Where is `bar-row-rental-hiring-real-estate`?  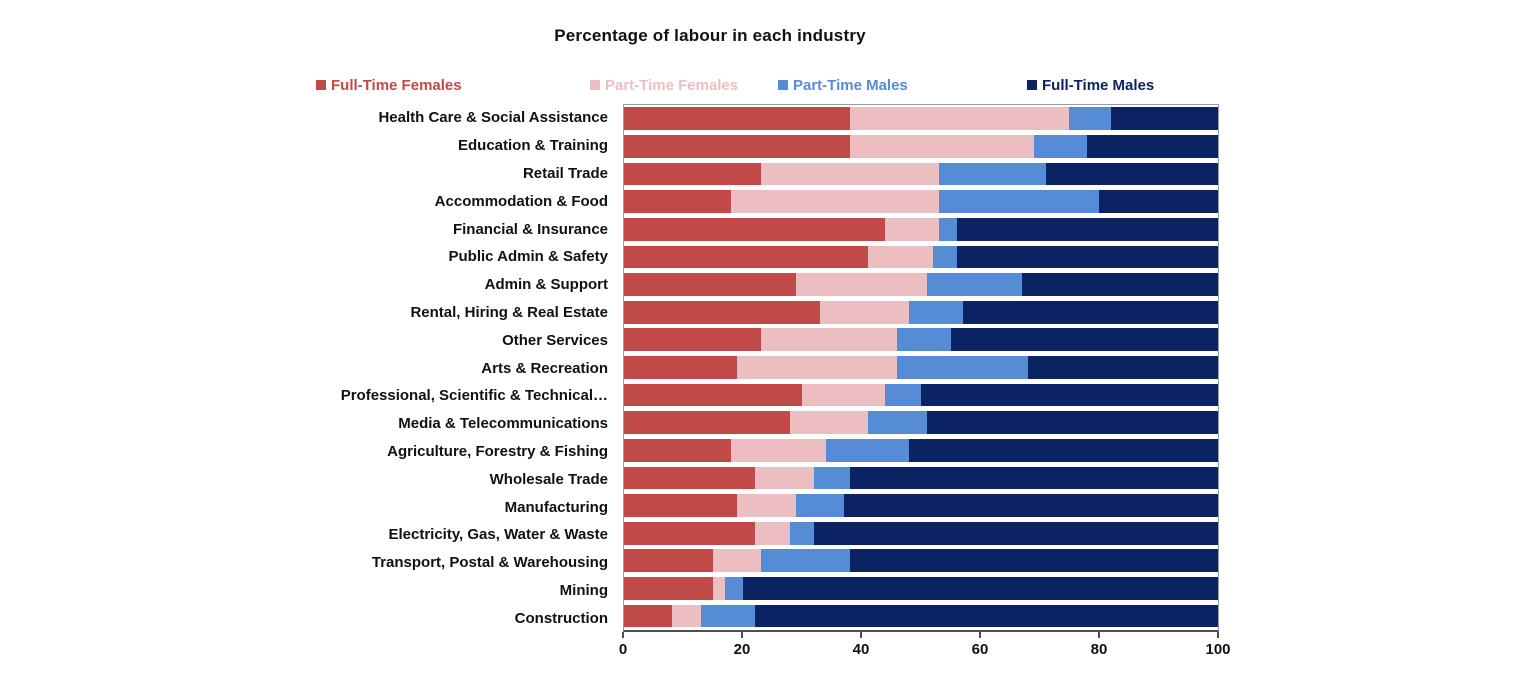 bar-row-rental-hiring-real-estate is located at coordinates (921, 312).